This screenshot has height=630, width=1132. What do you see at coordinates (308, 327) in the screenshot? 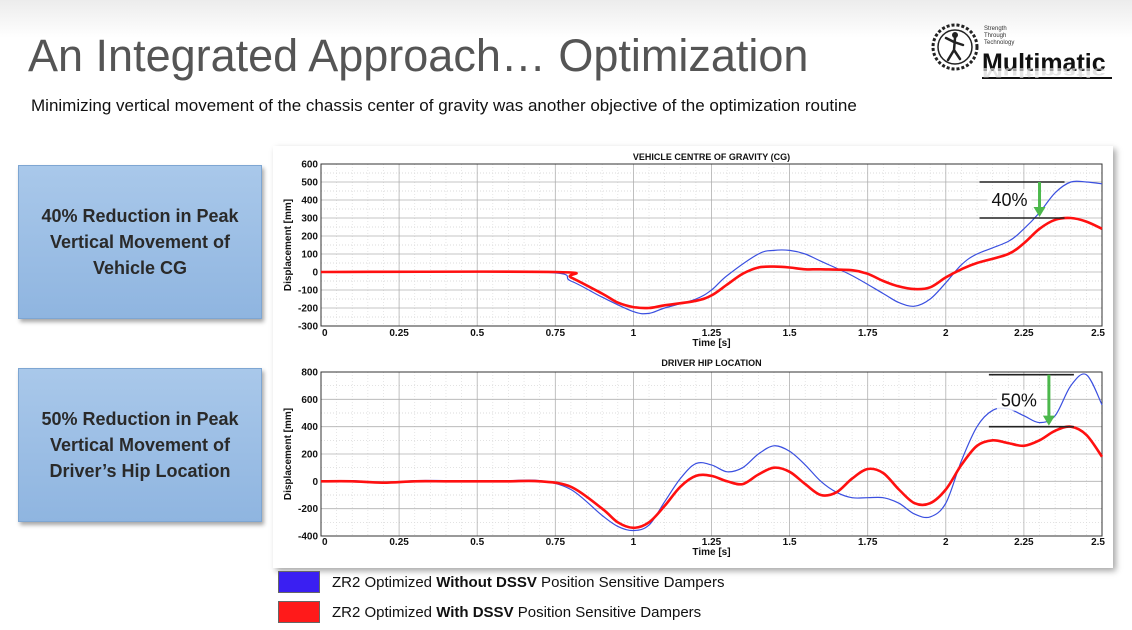
I see `y-tick-label: -300` at bounding box center [308, 327].